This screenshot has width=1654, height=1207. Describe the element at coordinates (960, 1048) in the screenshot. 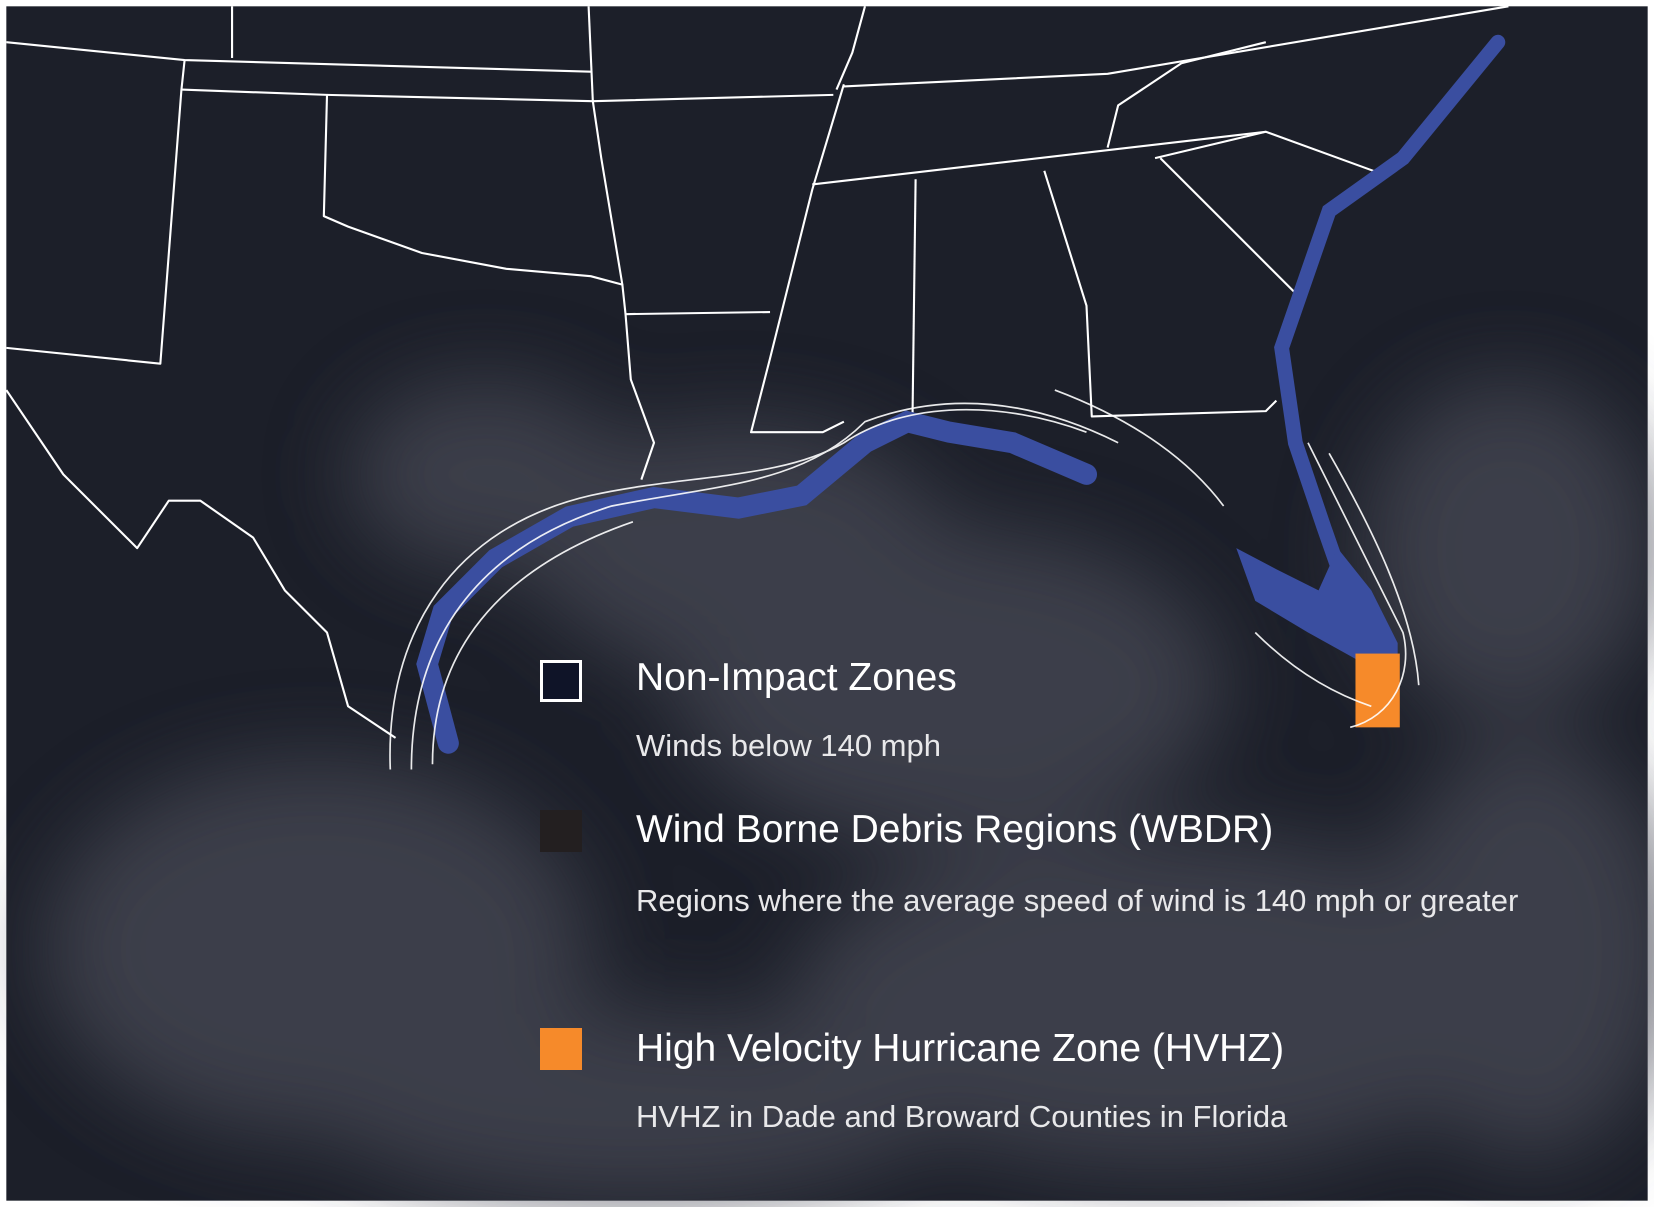

I see `legend-title: High Velocity Hurricane Zone (HVHZ)` at that location.